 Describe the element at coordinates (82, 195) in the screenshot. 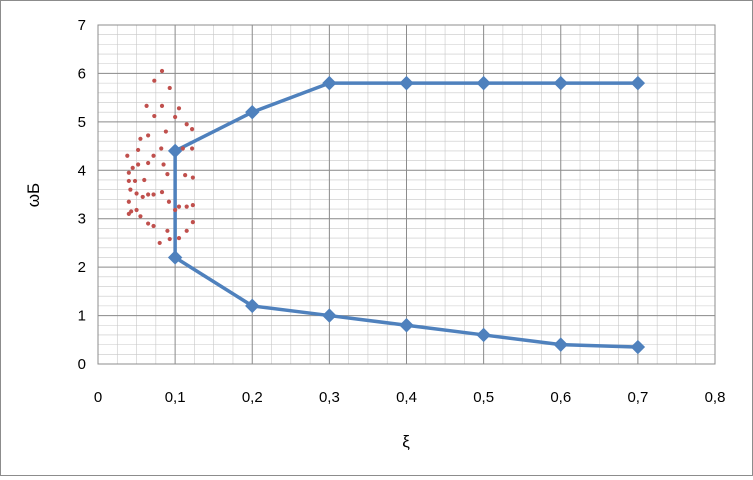

I see `y-tick-labels: 0 1 2 3 4 5 6 7` at that location.